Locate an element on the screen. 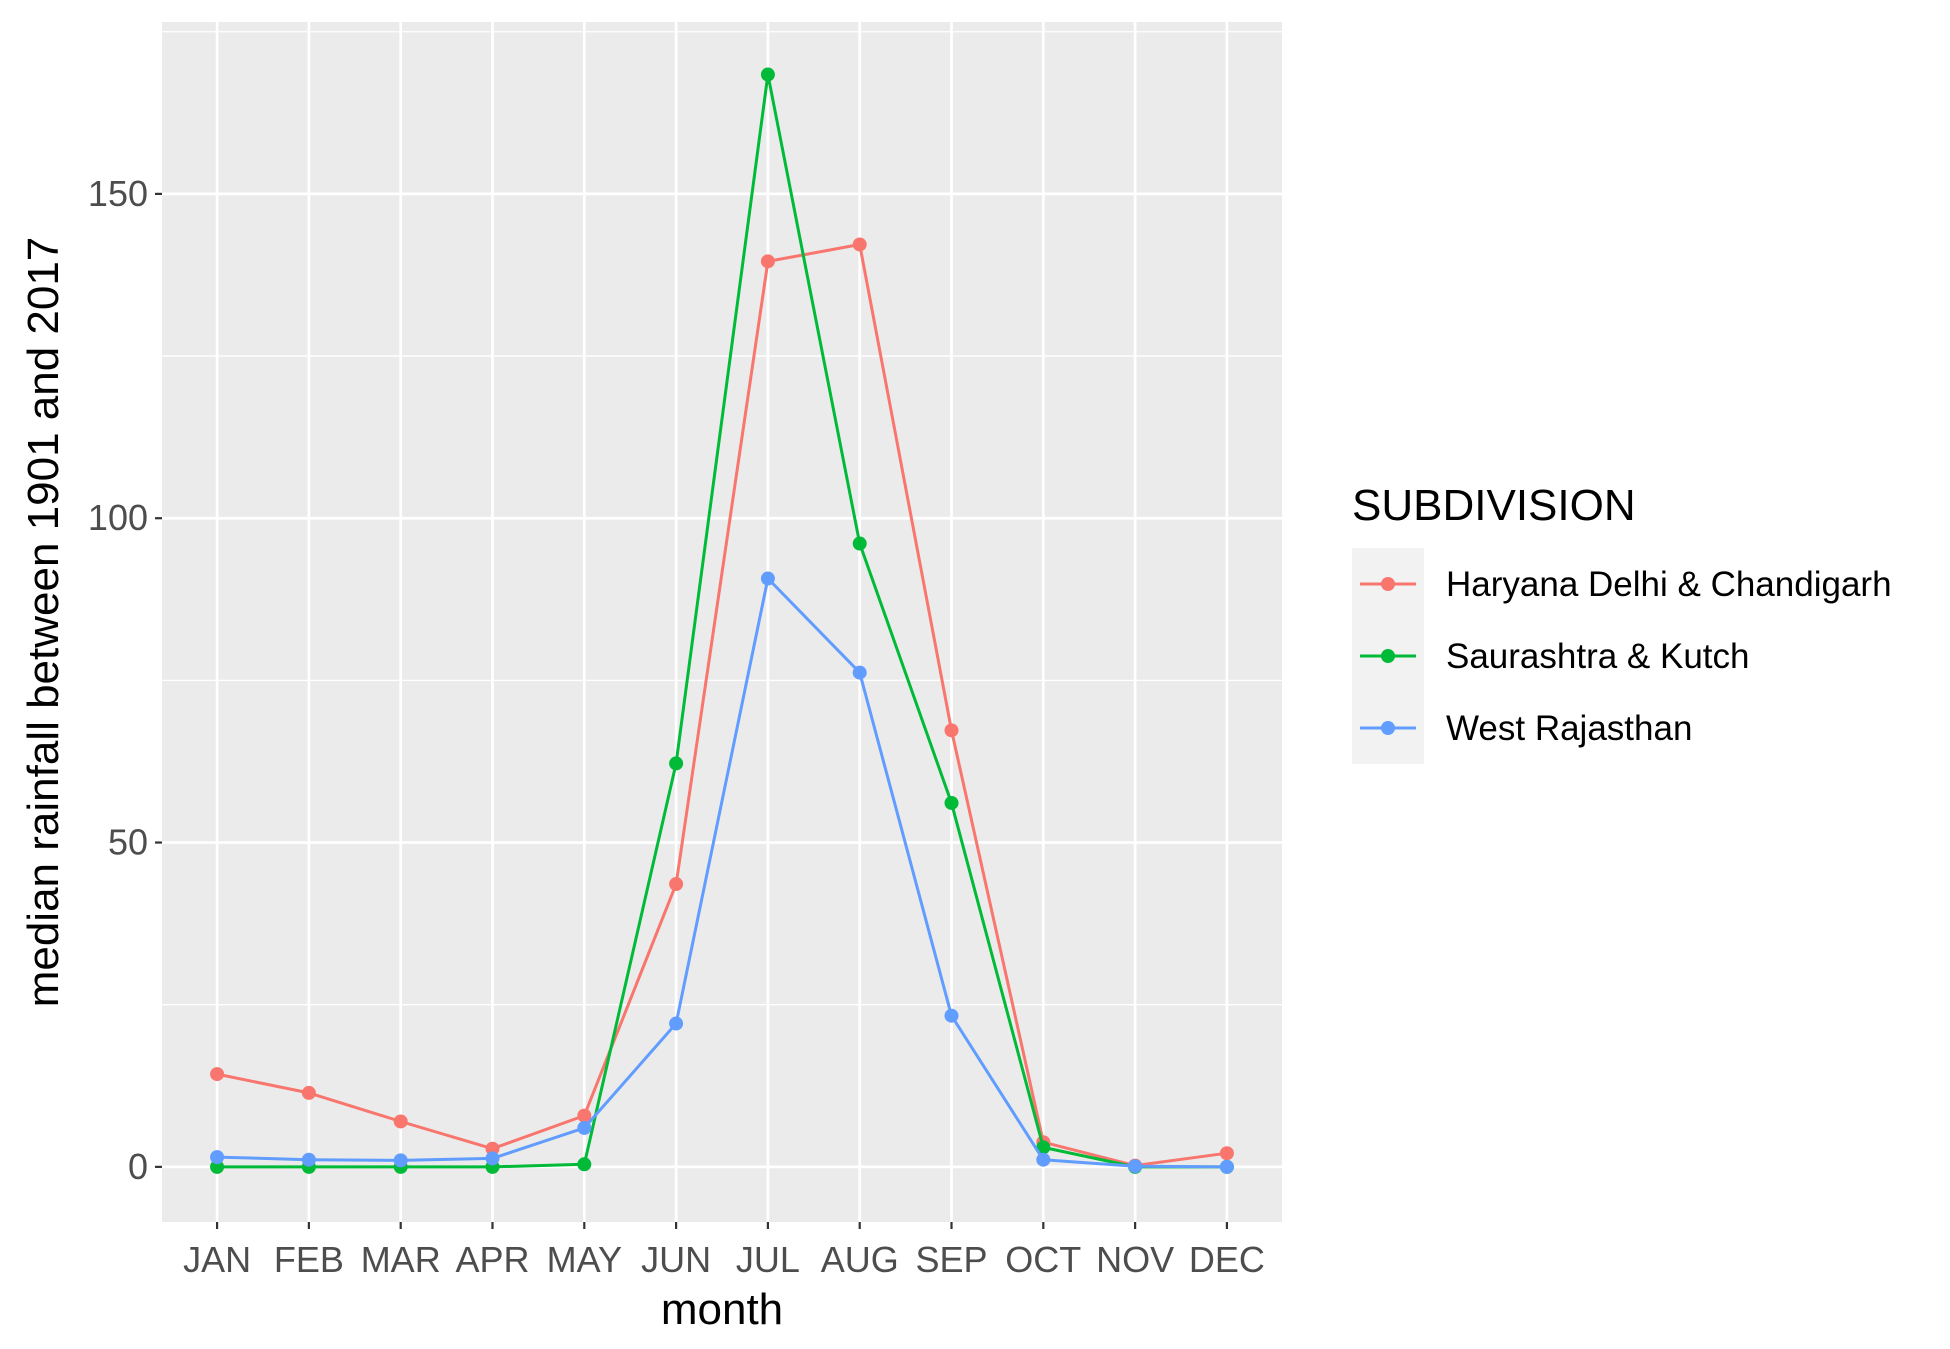 This screenshot has height=1349, width=1950. y-axis-title: median rainfall between 1901 and 2017 is located at coordinates (43, 622).